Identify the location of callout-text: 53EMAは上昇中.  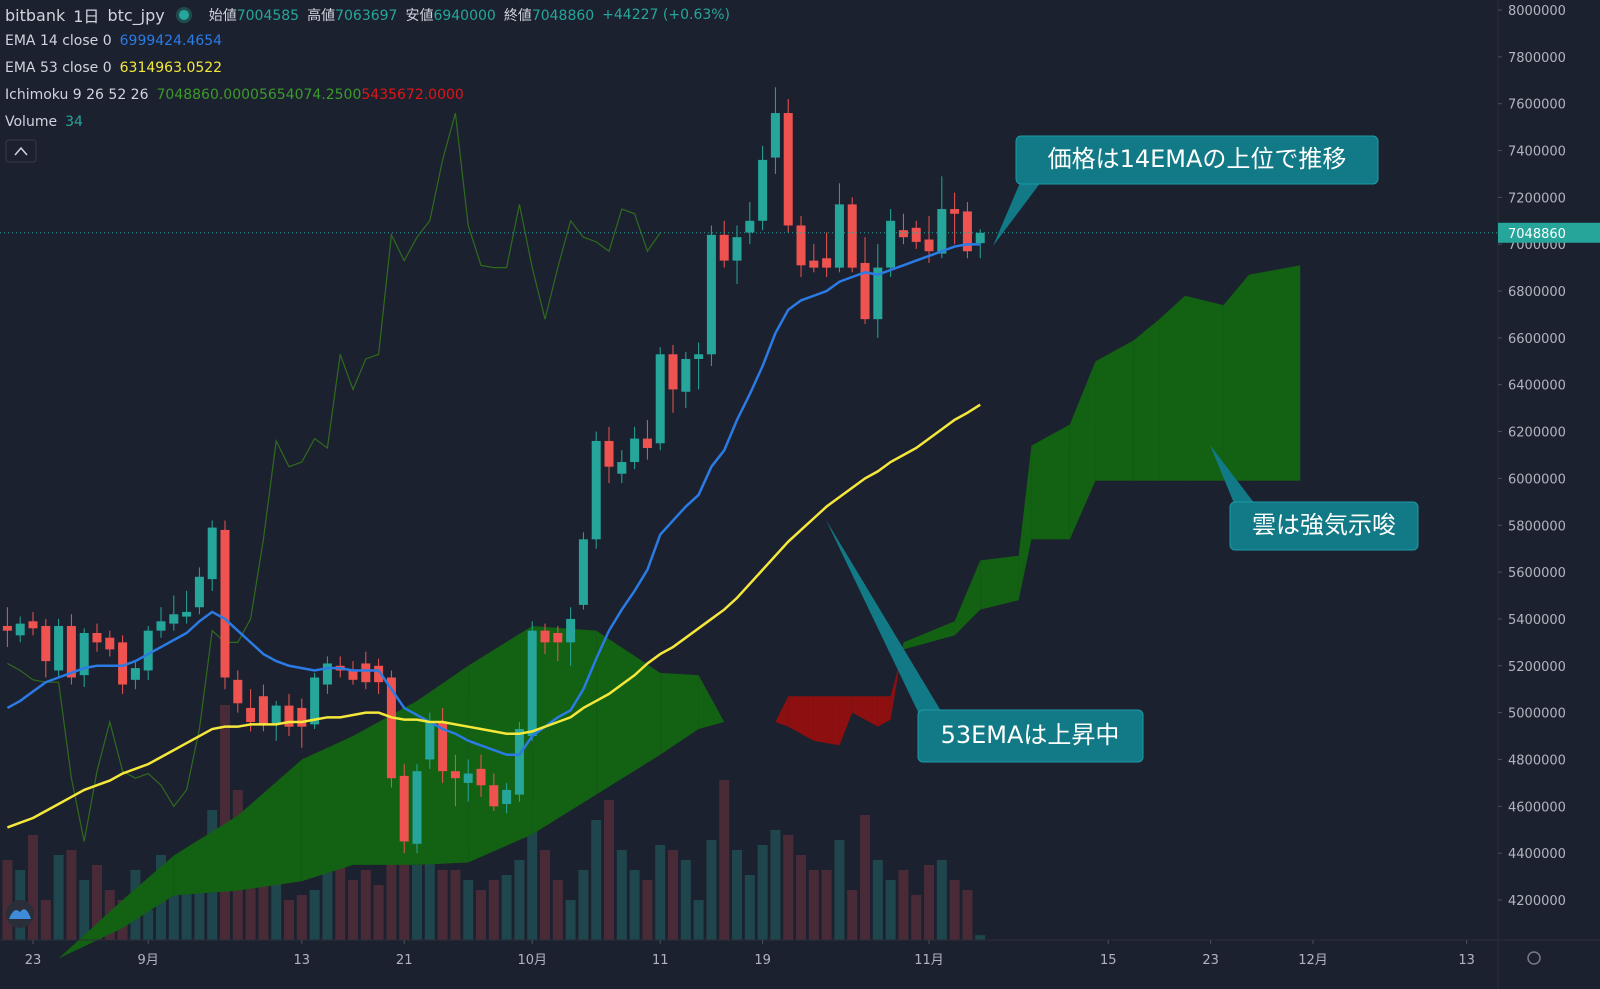
(1030, 735).